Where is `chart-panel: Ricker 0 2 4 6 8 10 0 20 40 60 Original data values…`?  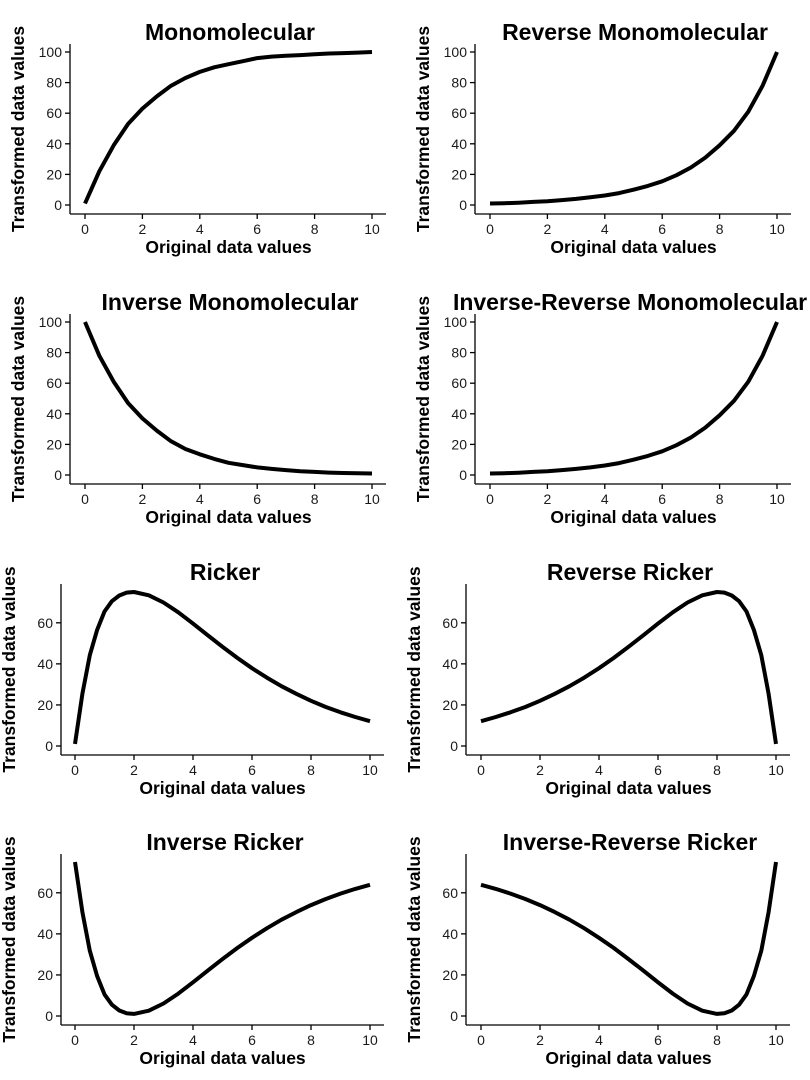 chart-panel: Ricker 0 2 4 6 8 10 0 20 40 60 Original data values… is located at coordinates (192, 678).